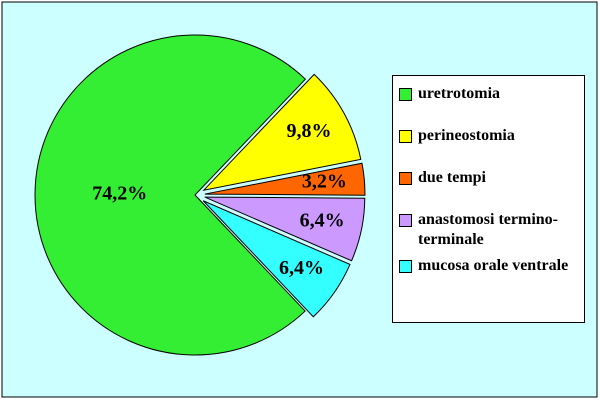 The width and height of the screenshot is (600, 400). Describe the element at coordinates (459, 93) in the screenshot. I see `legend-label: uretrotomia` at that location.